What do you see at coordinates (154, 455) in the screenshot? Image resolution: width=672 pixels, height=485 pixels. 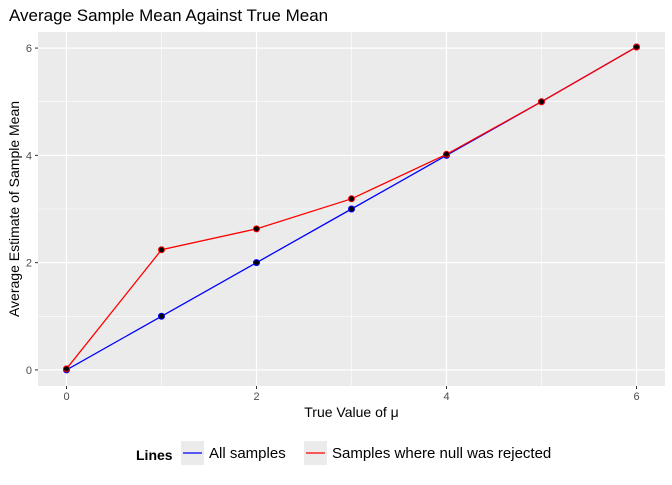 I see `legend-title: Lines` at bounding box center [154, 455].